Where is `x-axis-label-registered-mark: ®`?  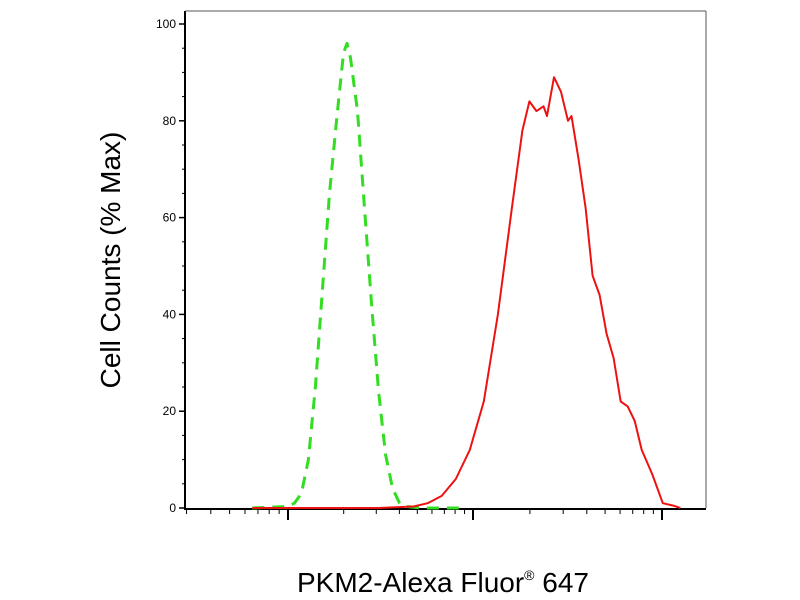
x-axis-label-registered-mark: ® is located at coordinates (529, 575).